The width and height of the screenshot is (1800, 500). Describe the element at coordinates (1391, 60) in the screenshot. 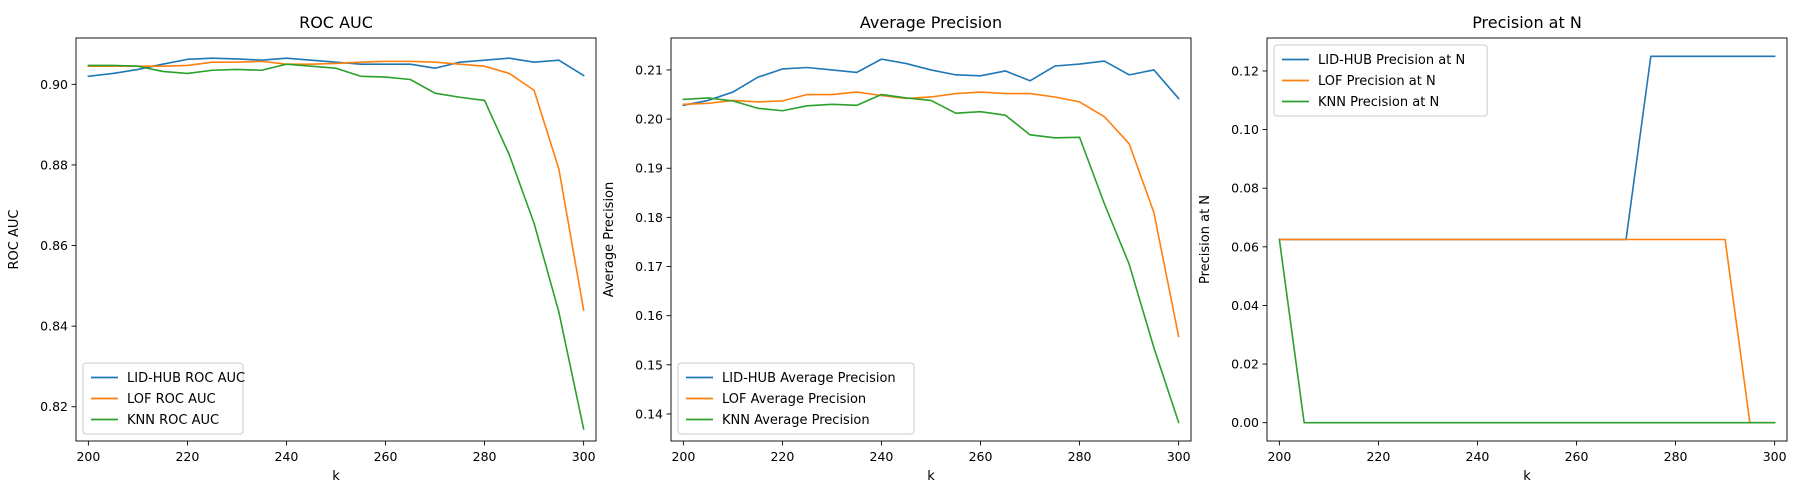

I see `legend-label: LID-HUB Precision at N` at that location.